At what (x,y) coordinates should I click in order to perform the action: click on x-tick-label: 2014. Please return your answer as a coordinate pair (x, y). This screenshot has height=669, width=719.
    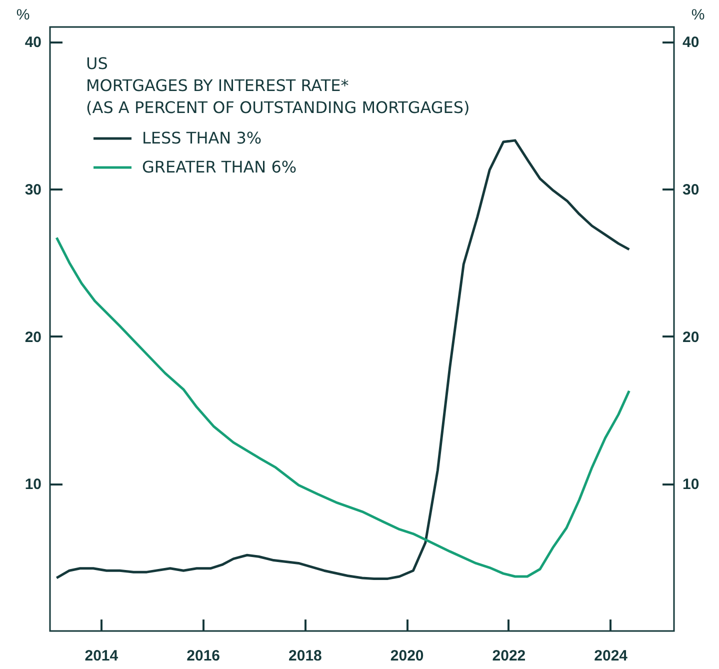
    Looking at the image, I should click on (101, 656).